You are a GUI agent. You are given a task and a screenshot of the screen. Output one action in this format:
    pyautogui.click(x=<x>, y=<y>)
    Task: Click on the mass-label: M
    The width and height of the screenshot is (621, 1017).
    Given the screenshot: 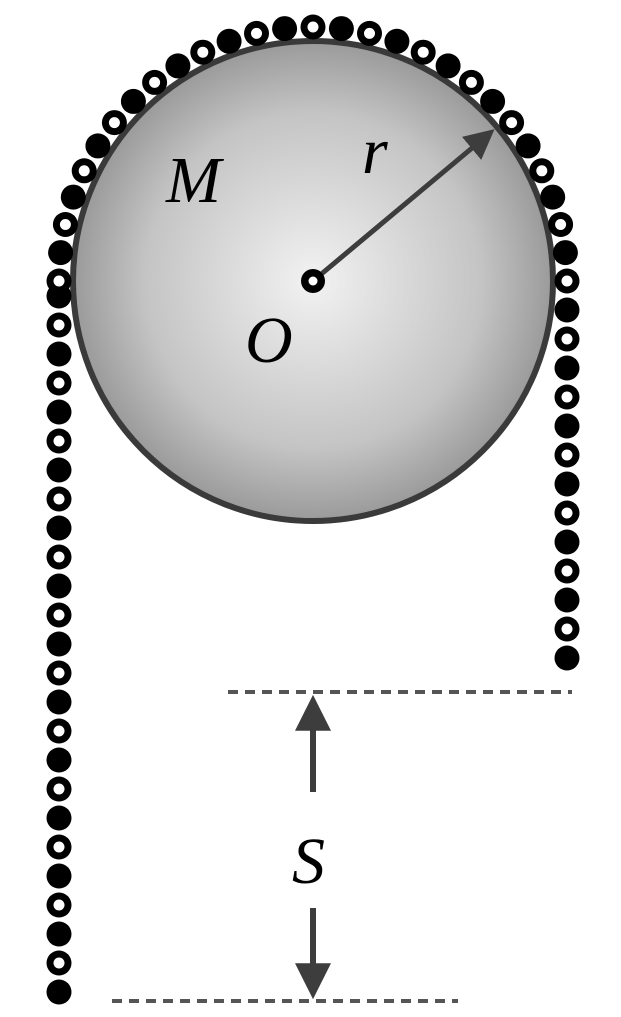 What is the action you would take?
    pyautogui.click(x=195, y=180)
    